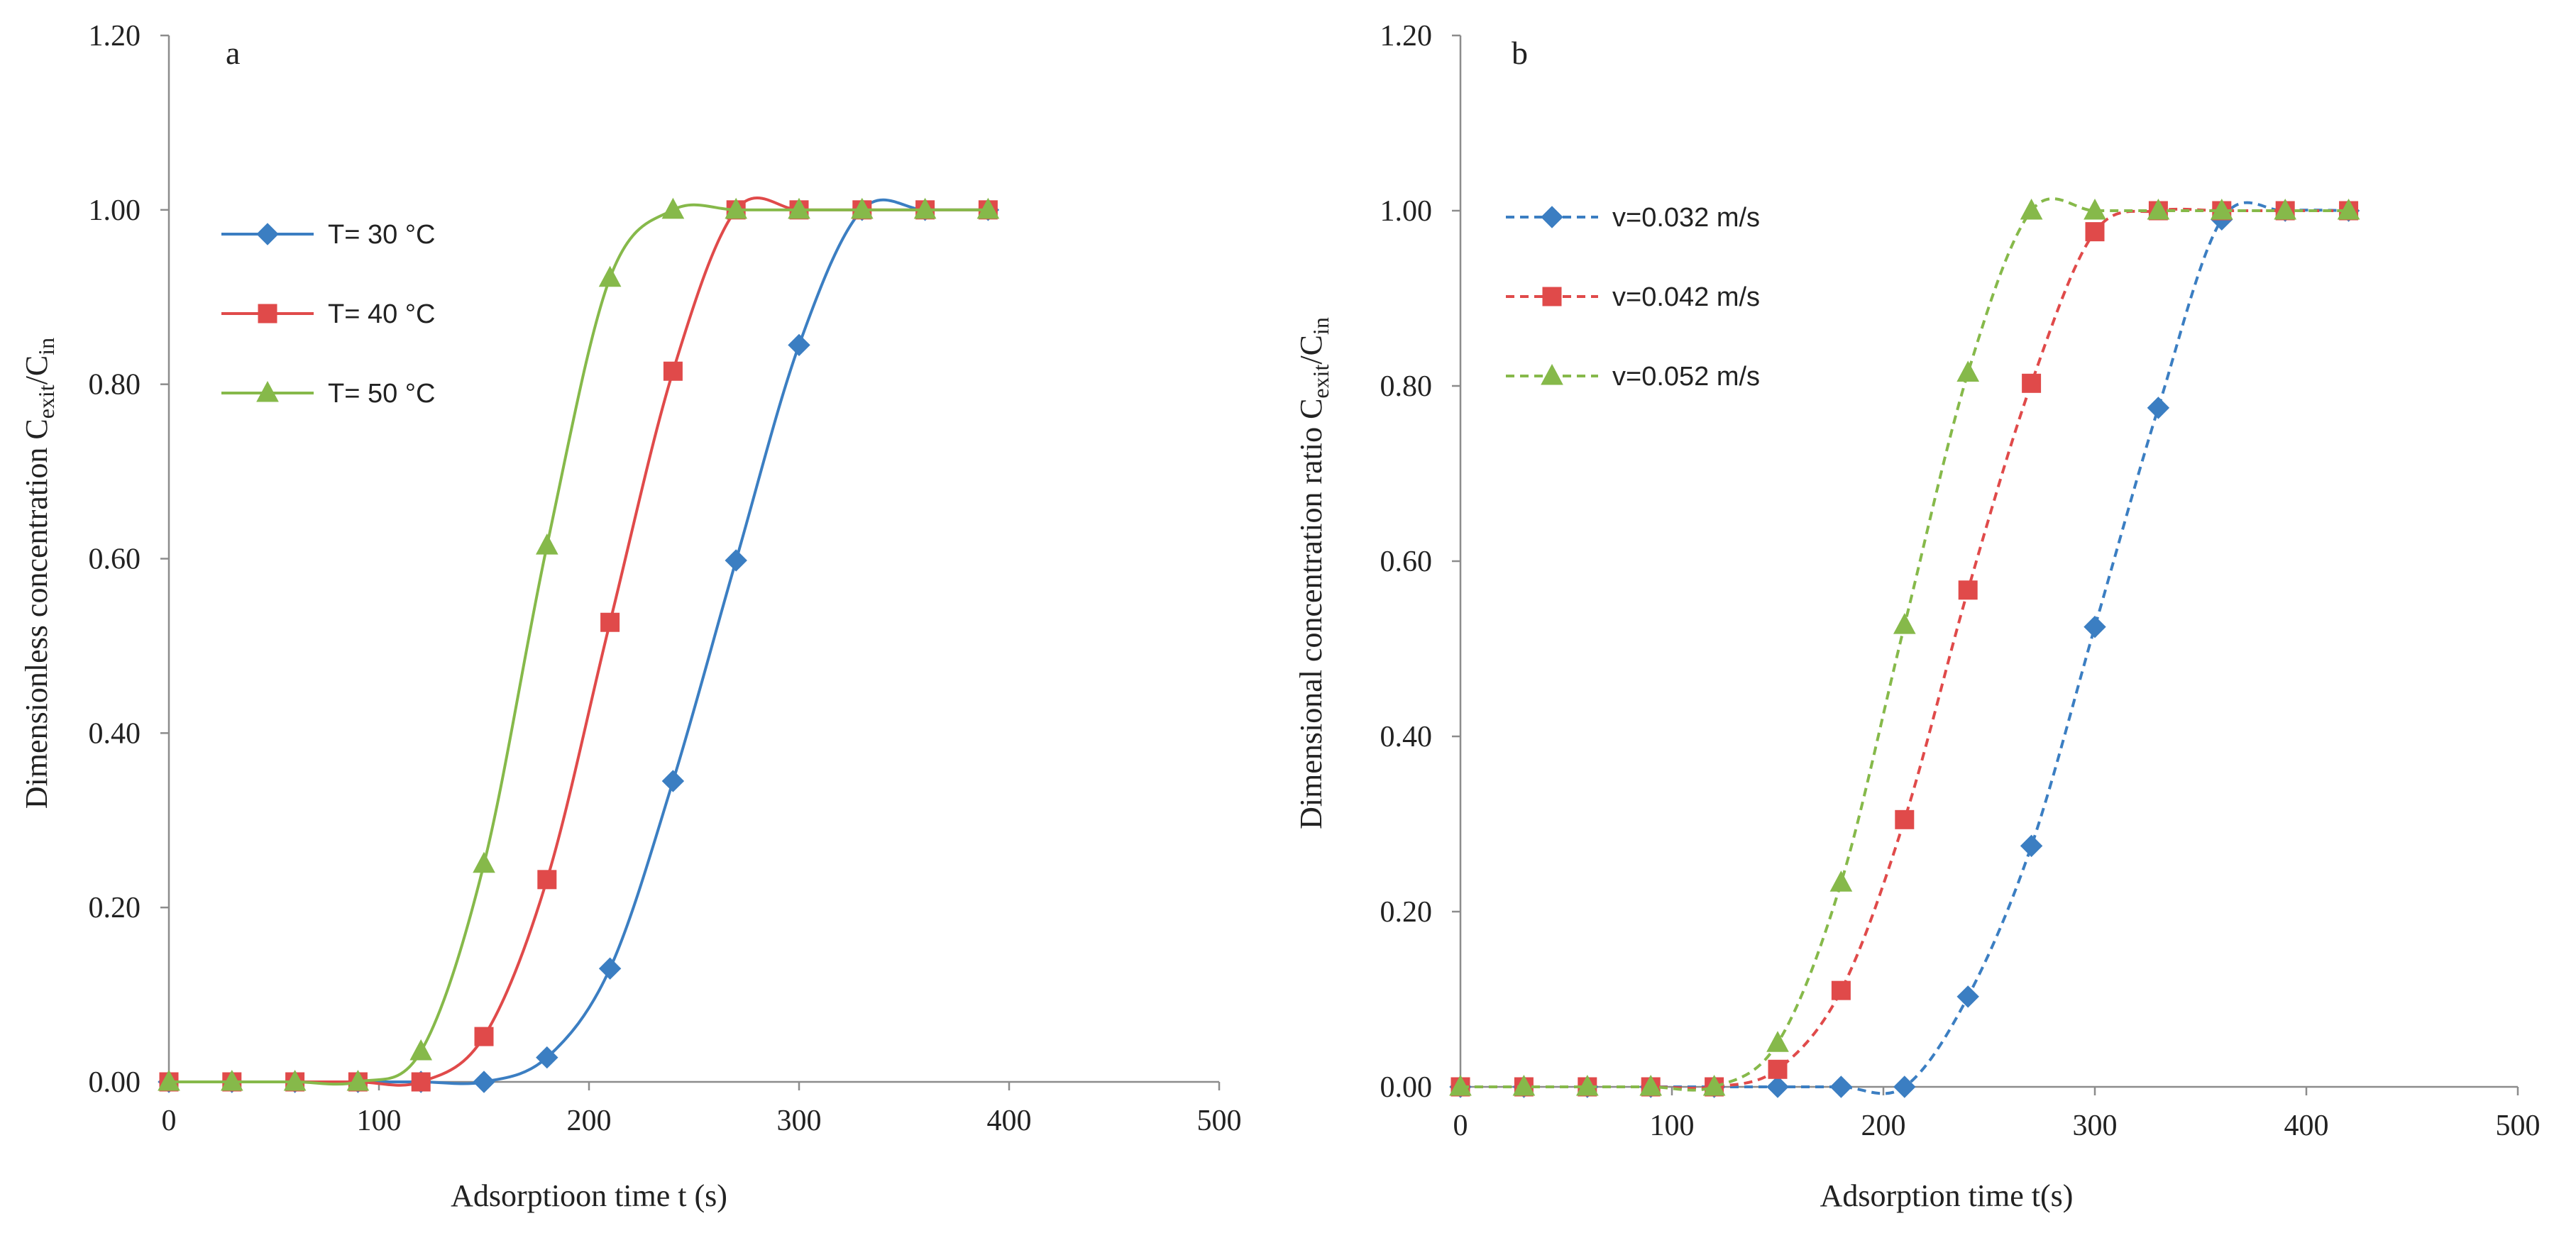 This screenshot has width=2576, height=1233. I want to click on y-axis-title-b-sub2: in, so click(1320, 326).